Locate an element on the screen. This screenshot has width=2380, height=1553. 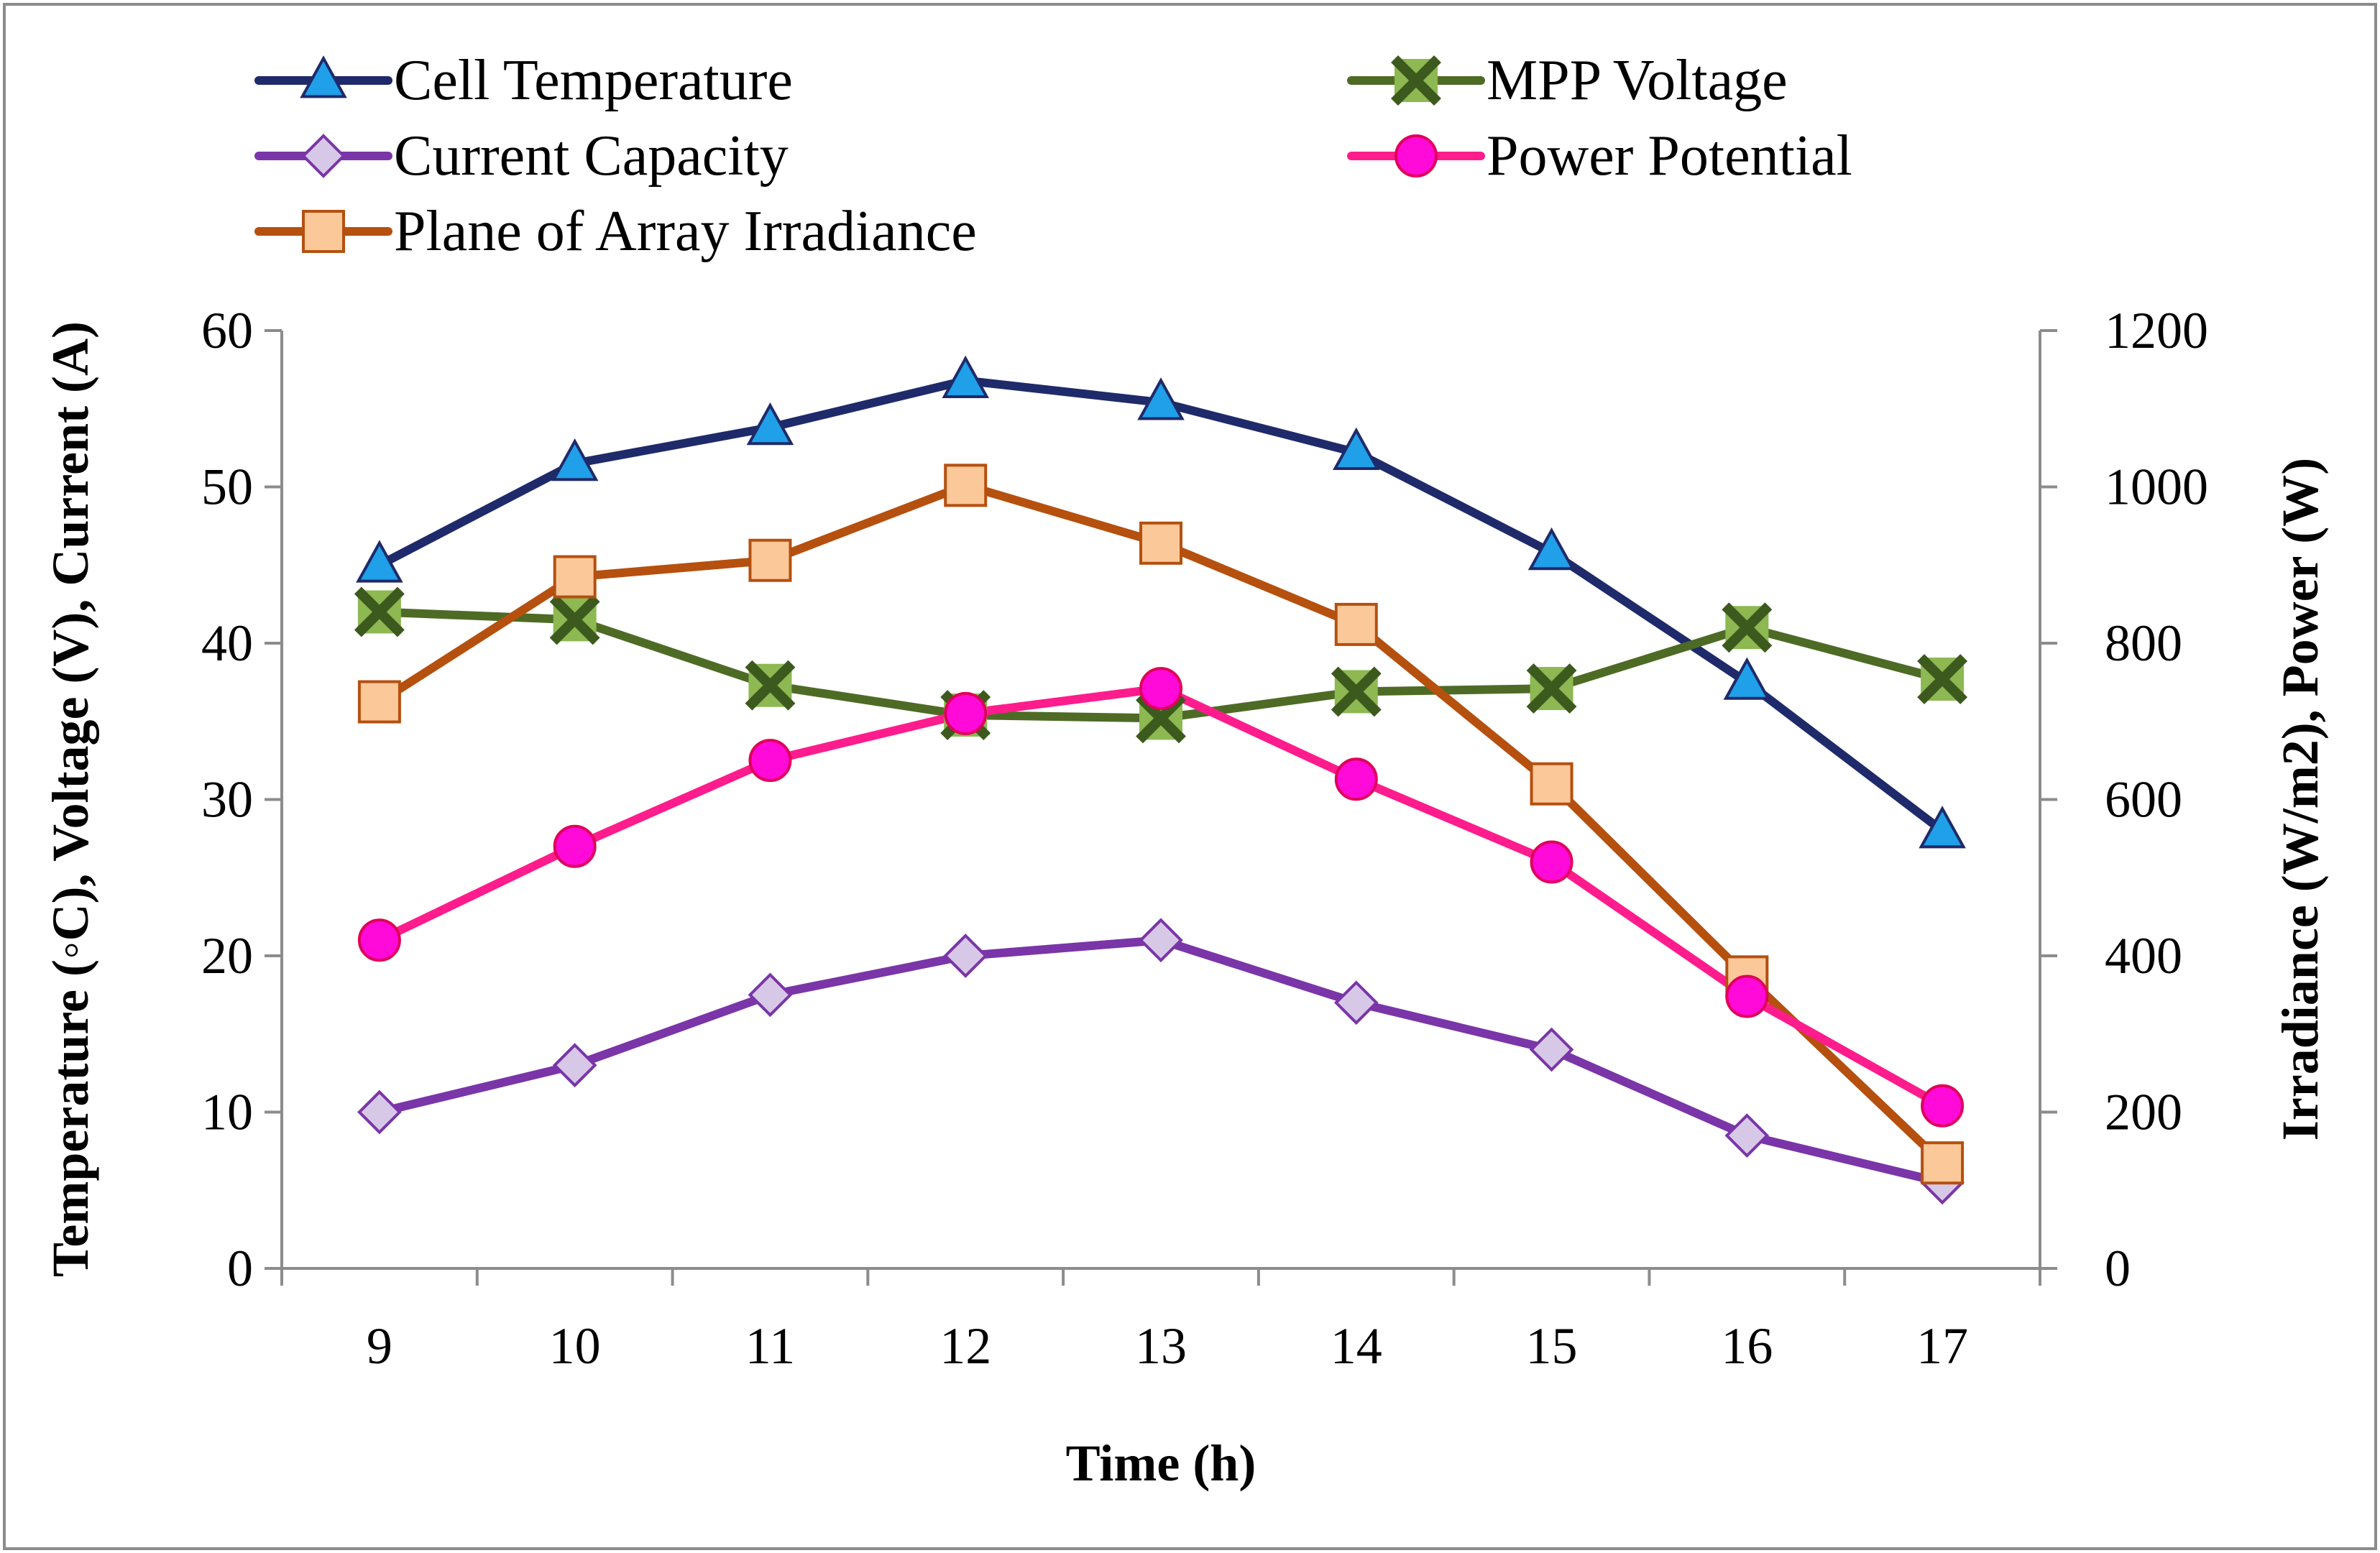
legend-item-cell-temperature: Cell Temperature is located at coordinates (523, 80).